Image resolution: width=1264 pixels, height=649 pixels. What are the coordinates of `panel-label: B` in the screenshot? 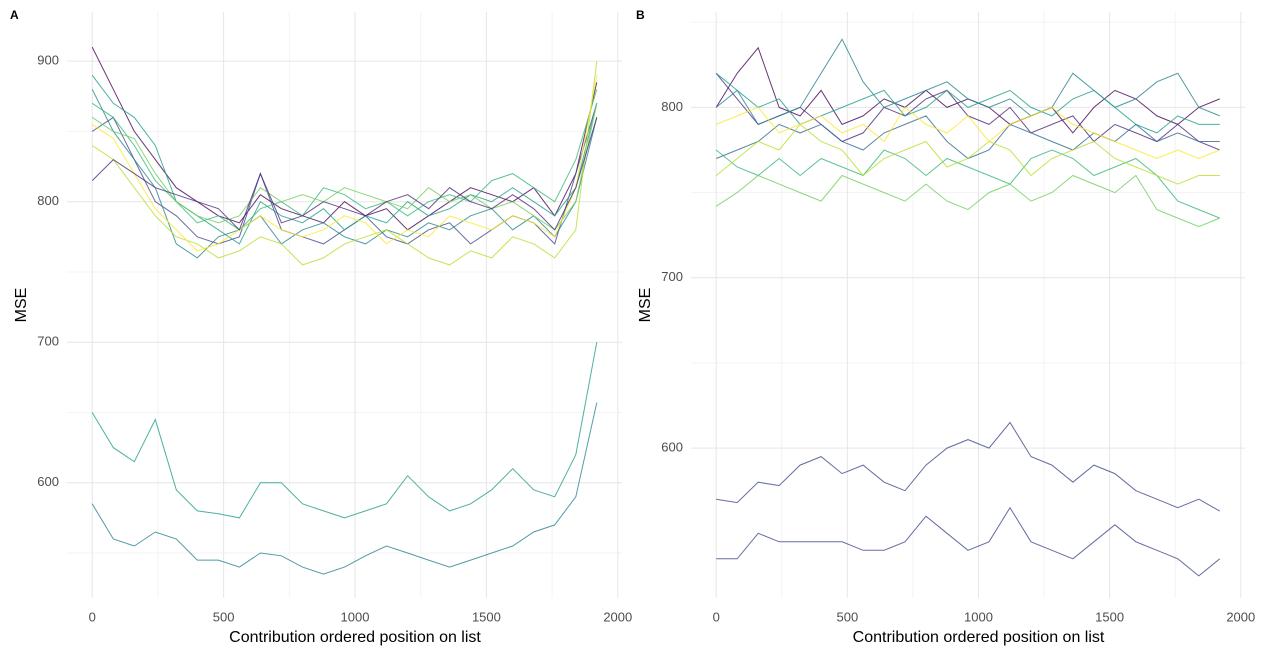 It's located at (640, 15).